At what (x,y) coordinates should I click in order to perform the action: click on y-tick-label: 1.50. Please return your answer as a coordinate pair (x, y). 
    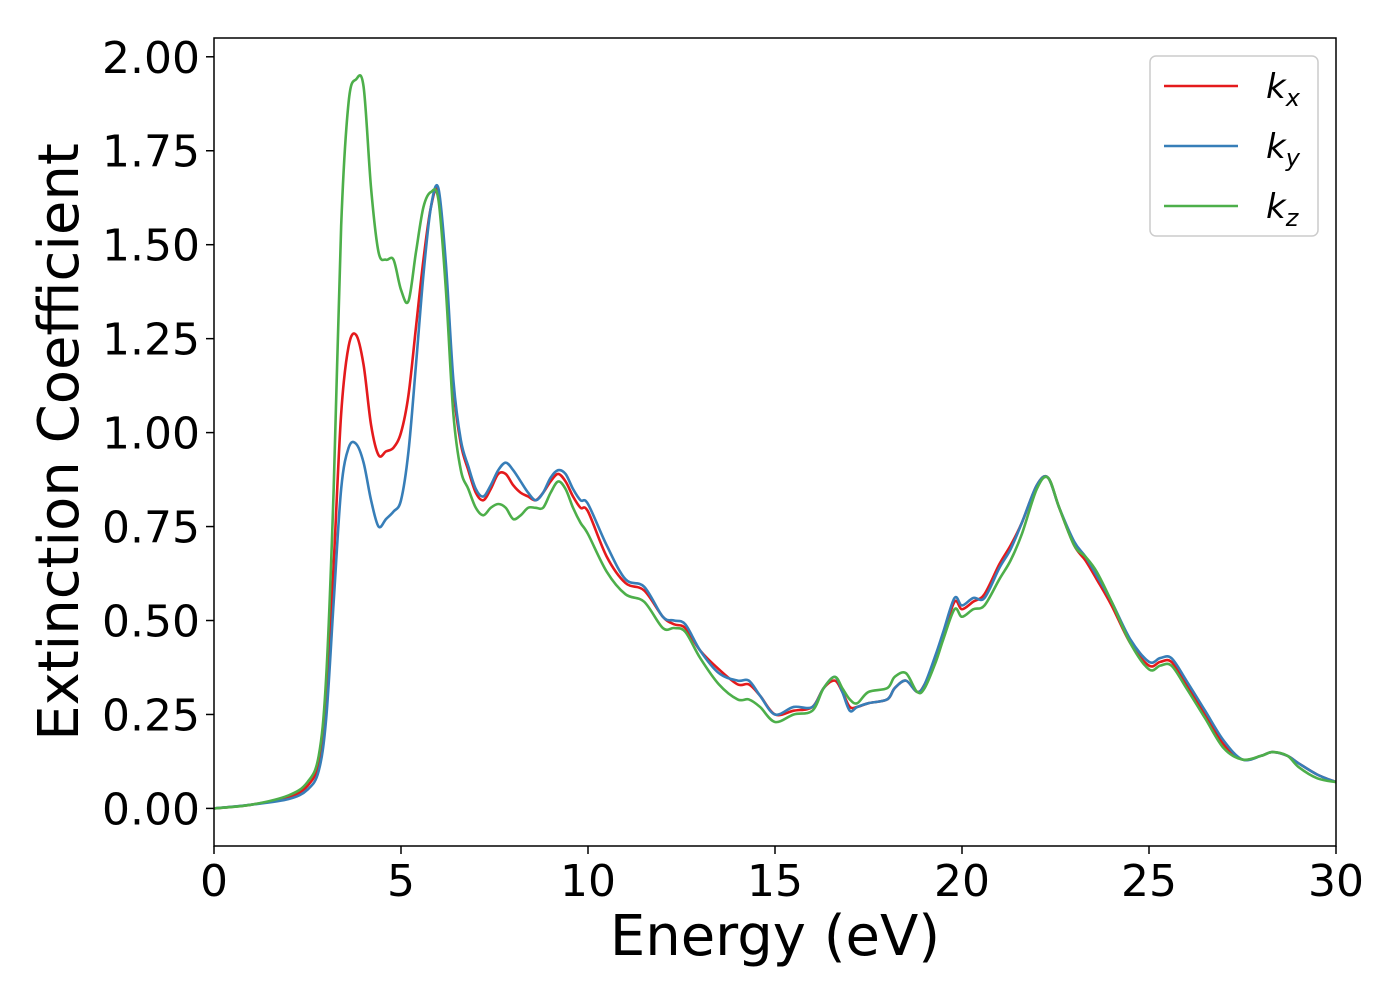
    Looking at the image, I should click on (151, 246).